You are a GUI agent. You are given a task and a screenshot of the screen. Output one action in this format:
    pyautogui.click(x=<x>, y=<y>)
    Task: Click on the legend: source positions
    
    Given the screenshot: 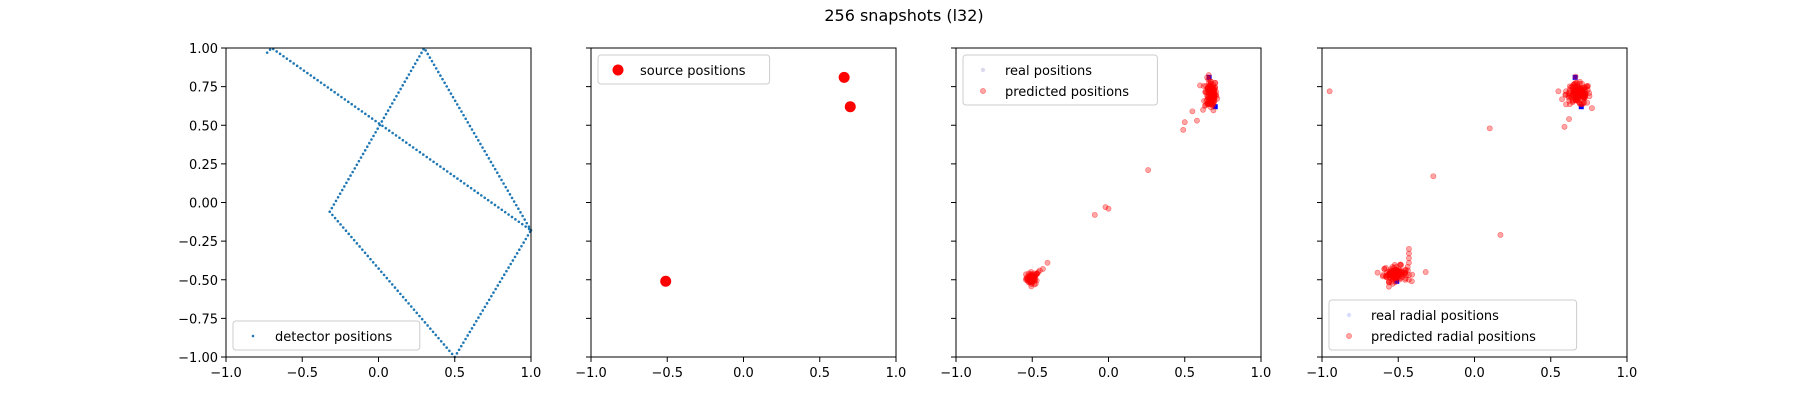 What is the action you would take?
    pyautogui.click(x=684, y=69)
    